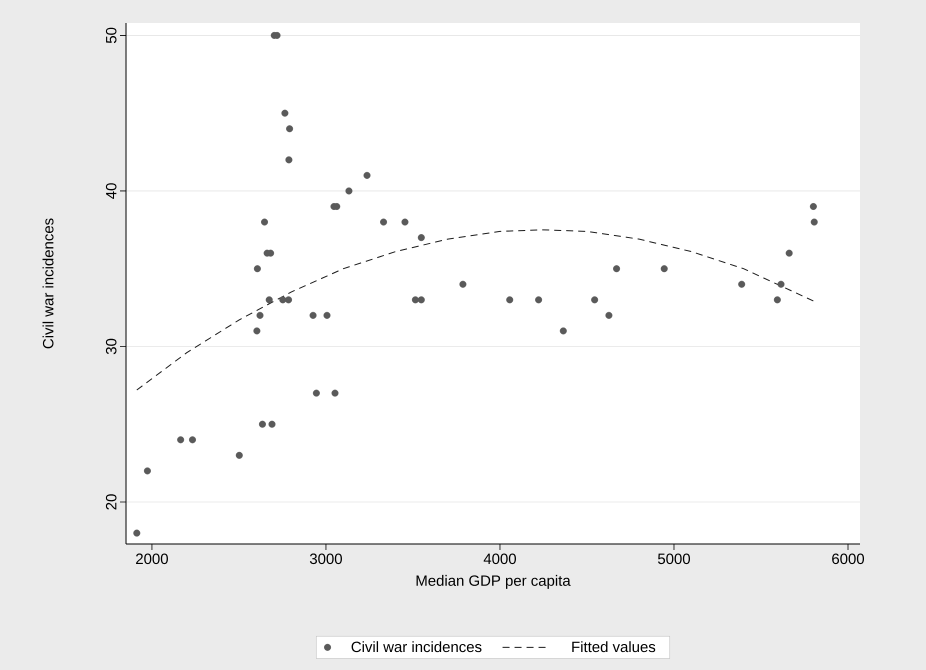 This screenshot has width=926, height=670. Describe the element at coordinates (614, 646) in the screenshot. I see `legend-label: Fitted values` at that location.